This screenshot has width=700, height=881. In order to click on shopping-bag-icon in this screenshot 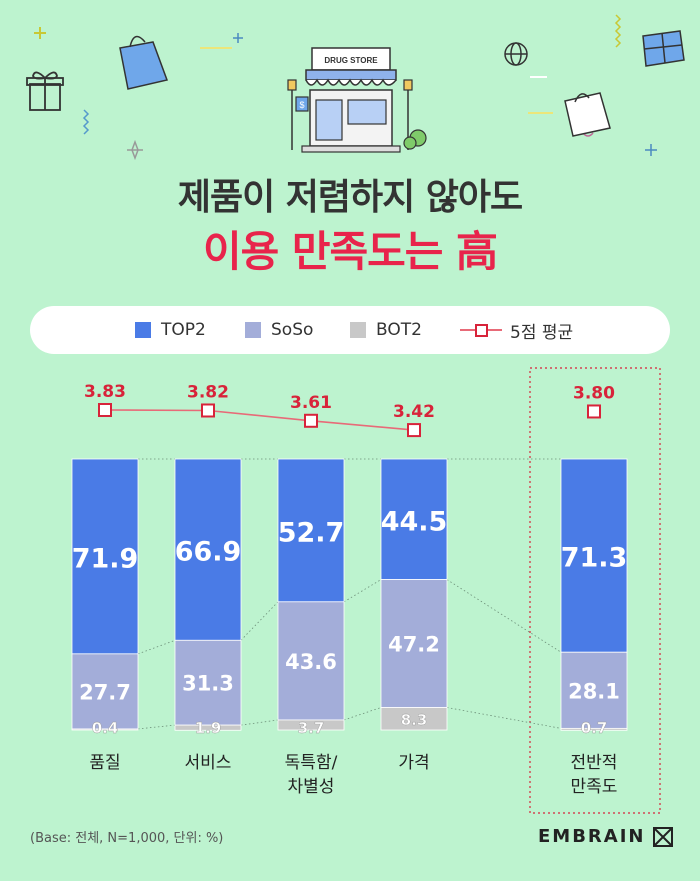, I will do `click(143, 62)`.